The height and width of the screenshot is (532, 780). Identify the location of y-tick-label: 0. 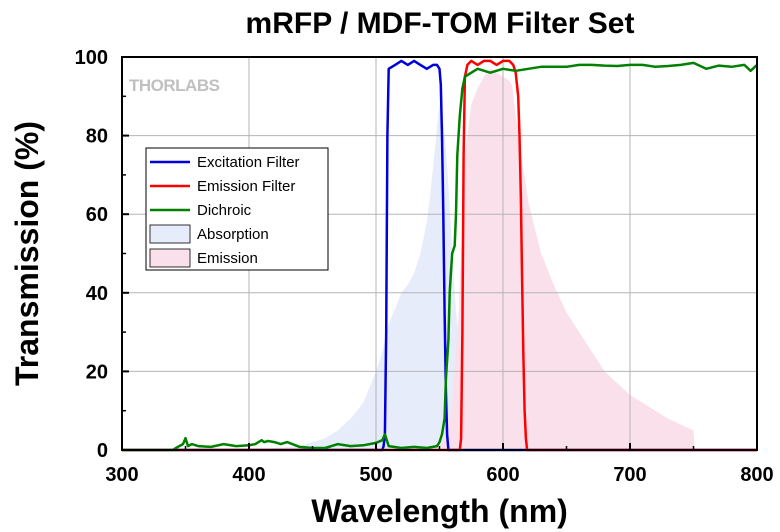
(102, 451).